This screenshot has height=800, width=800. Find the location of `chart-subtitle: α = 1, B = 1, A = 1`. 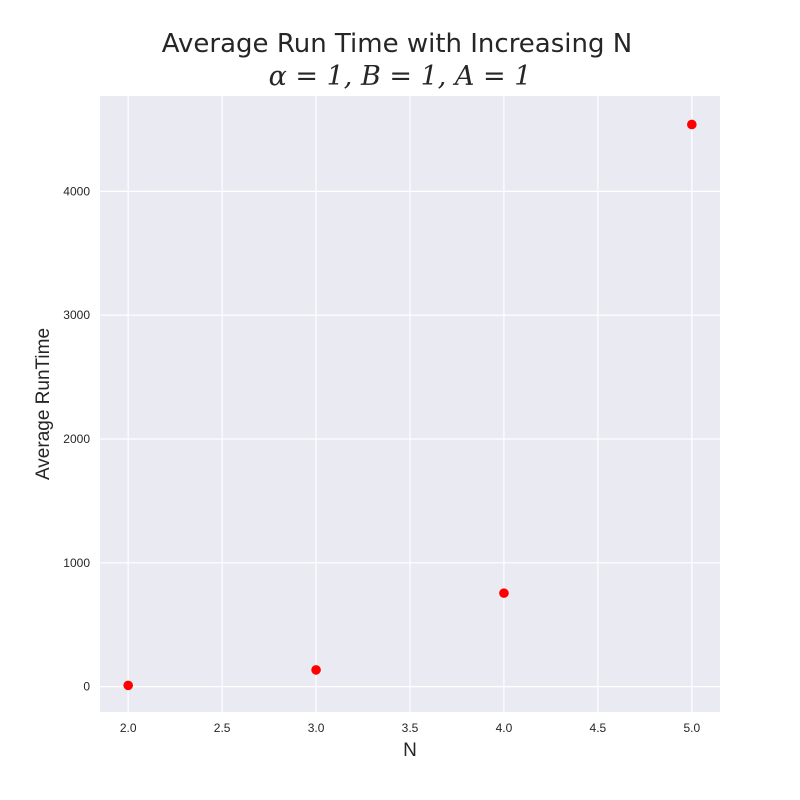

chart-subtitle: α = 1, B = 1, A = 1 is located at coordinates (400, 76).